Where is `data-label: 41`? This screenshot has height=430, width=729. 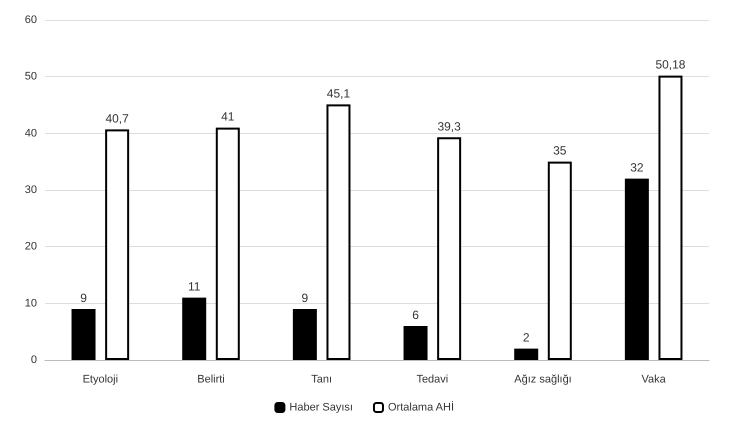 data-label: 41 is located at coordinates (228, 117).